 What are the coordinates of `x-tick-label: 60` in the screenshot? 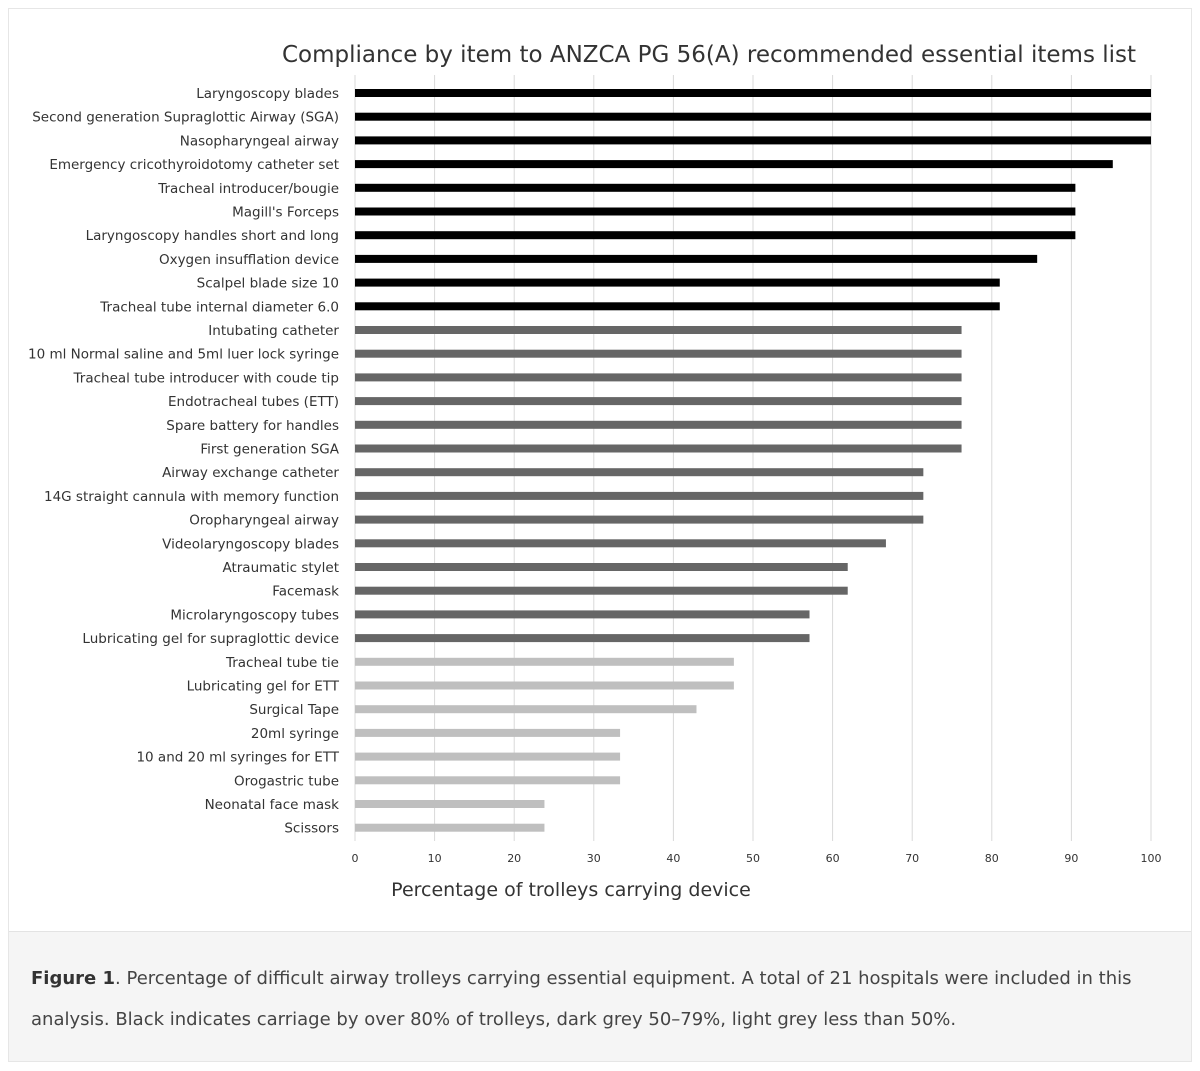 It's located at (833, 858).